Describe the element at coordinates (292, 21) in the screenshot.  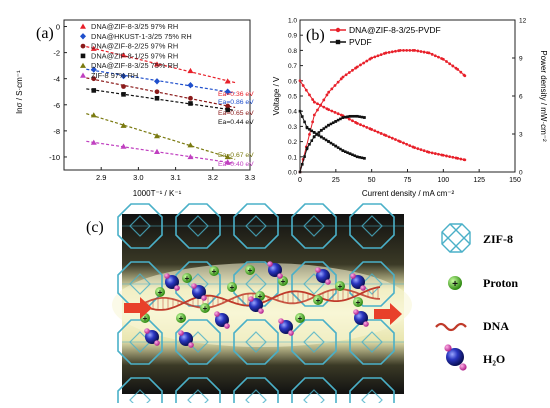
I see `panel-b-ytick-left-label: 1.0` at that location.